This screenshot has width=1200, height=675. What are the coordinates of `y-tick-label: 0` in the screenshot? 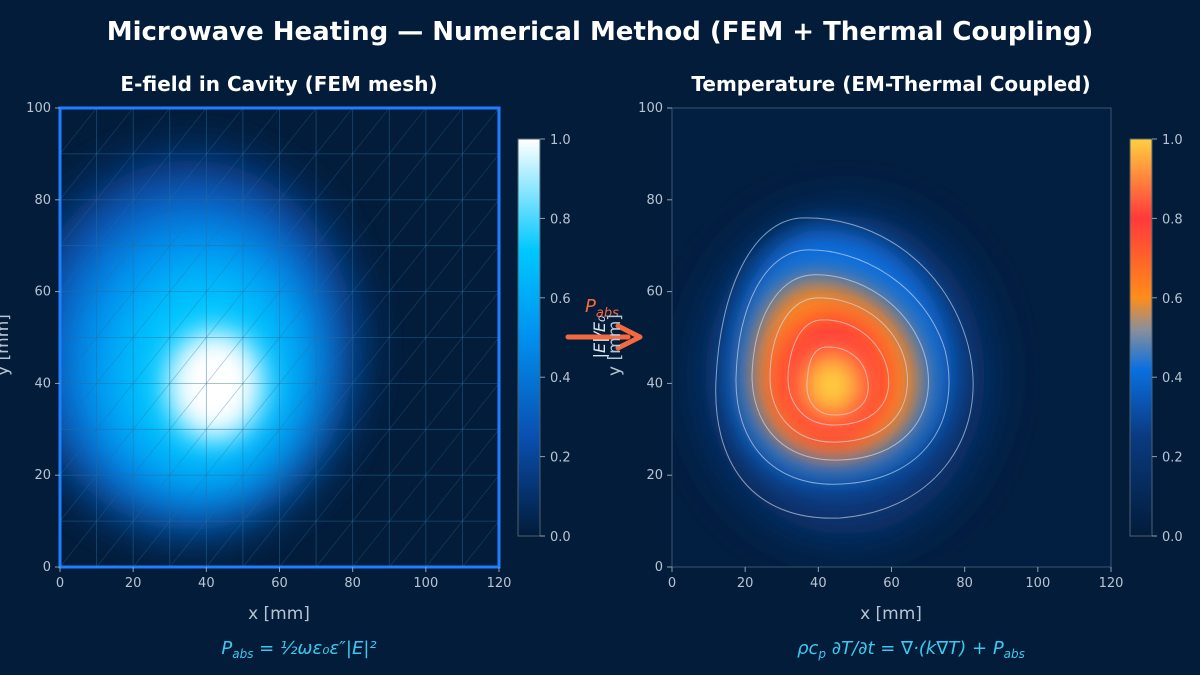 It's located at (659, 567).